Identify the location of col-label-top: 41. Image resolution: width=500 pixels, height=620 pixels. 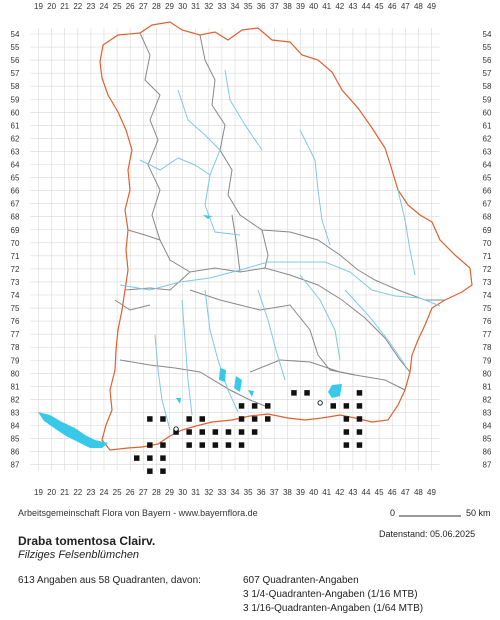
(326, 6).